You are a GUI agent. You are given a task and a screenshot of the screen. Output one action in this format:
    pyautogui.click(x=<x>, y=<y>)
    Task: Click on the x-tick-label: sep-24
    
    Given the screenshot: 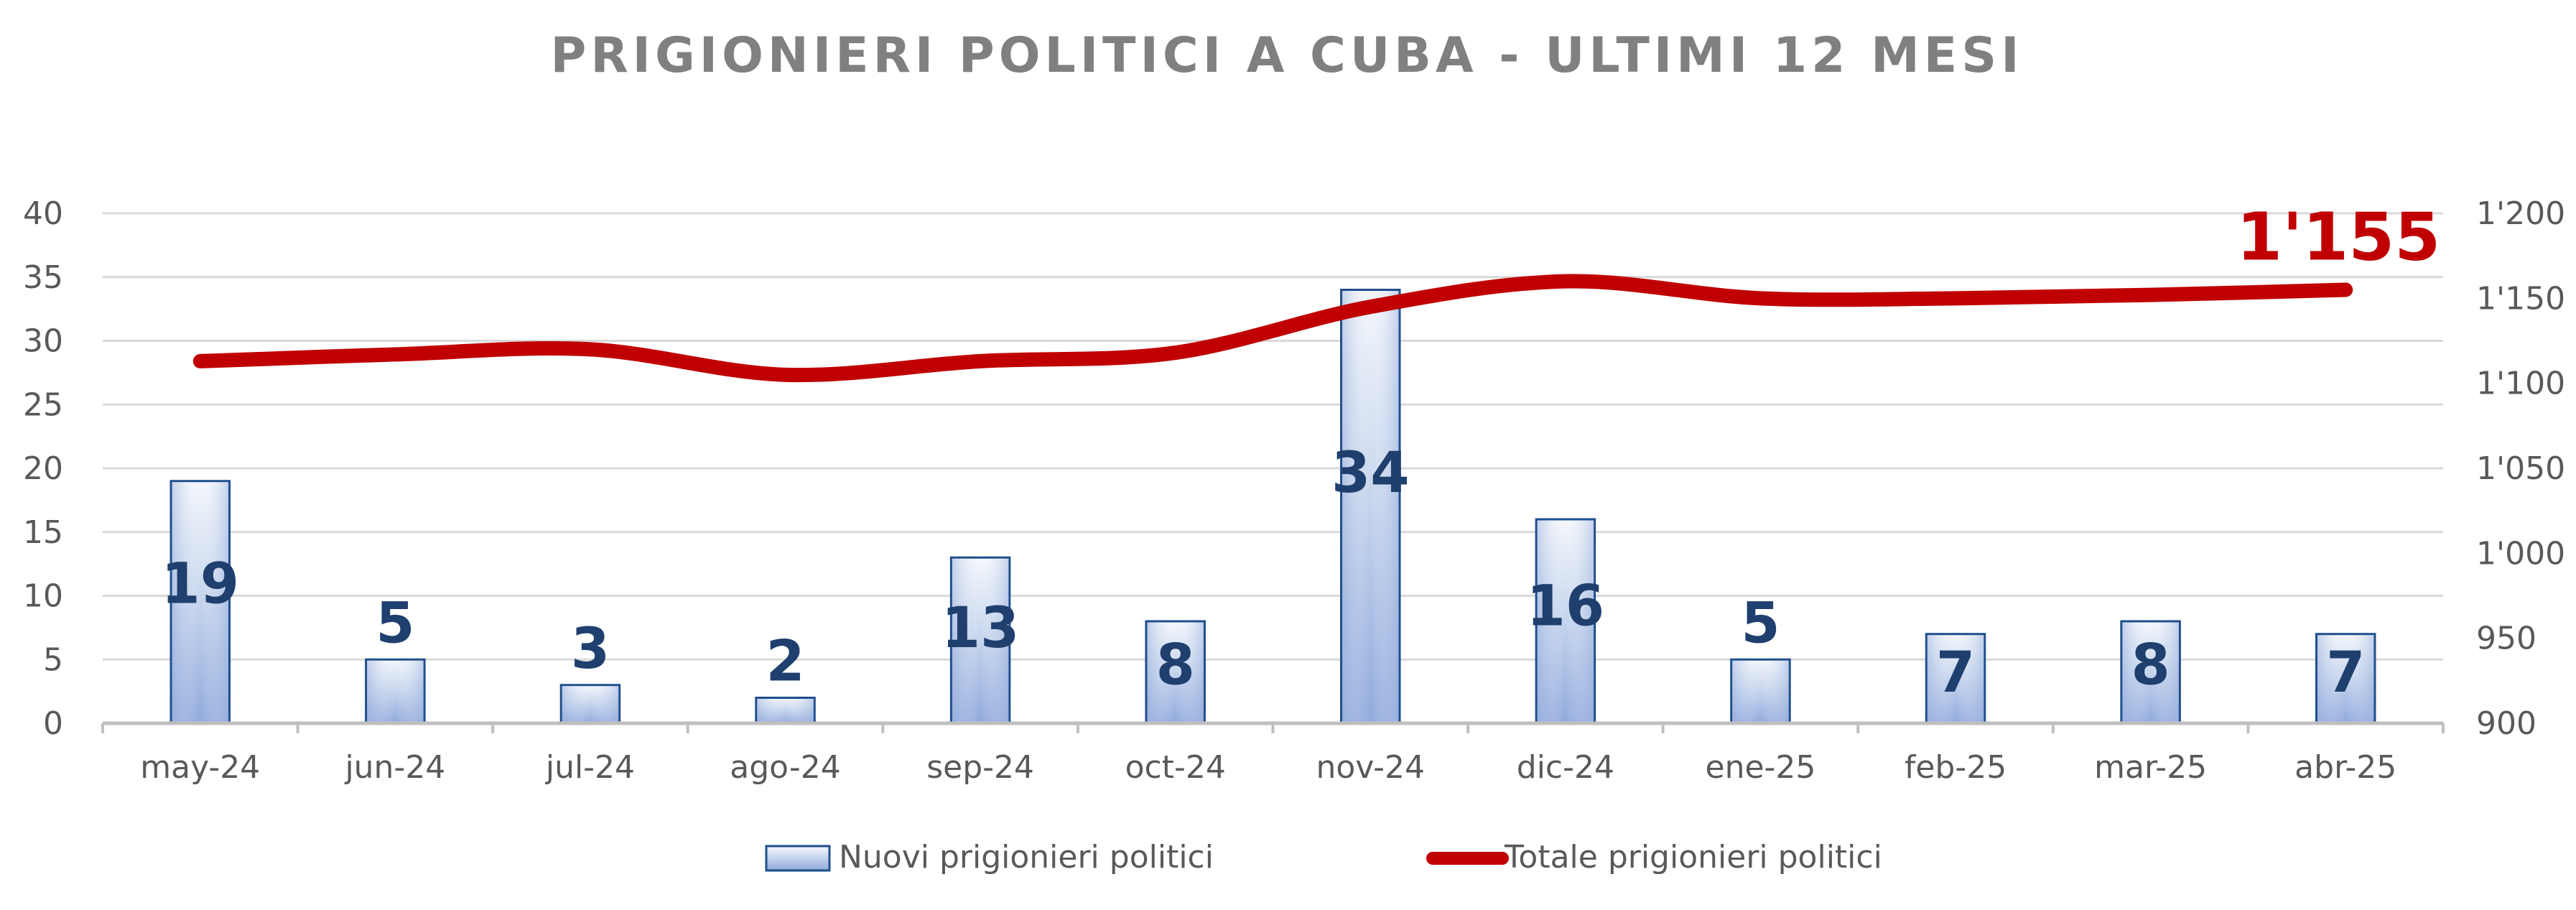 What is the action you would take?
    pyautogui.click(x=980, y=767)
    